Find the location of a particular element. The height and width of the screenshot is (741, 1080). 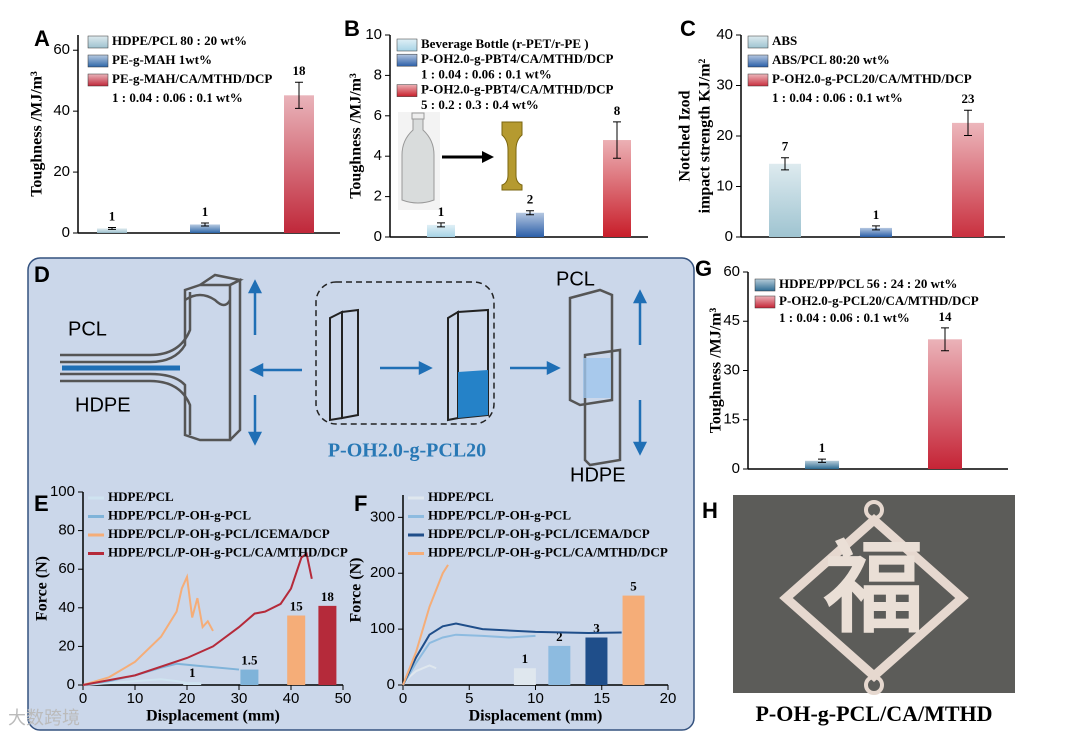

right-specimen is located at coordinates (595, 377).